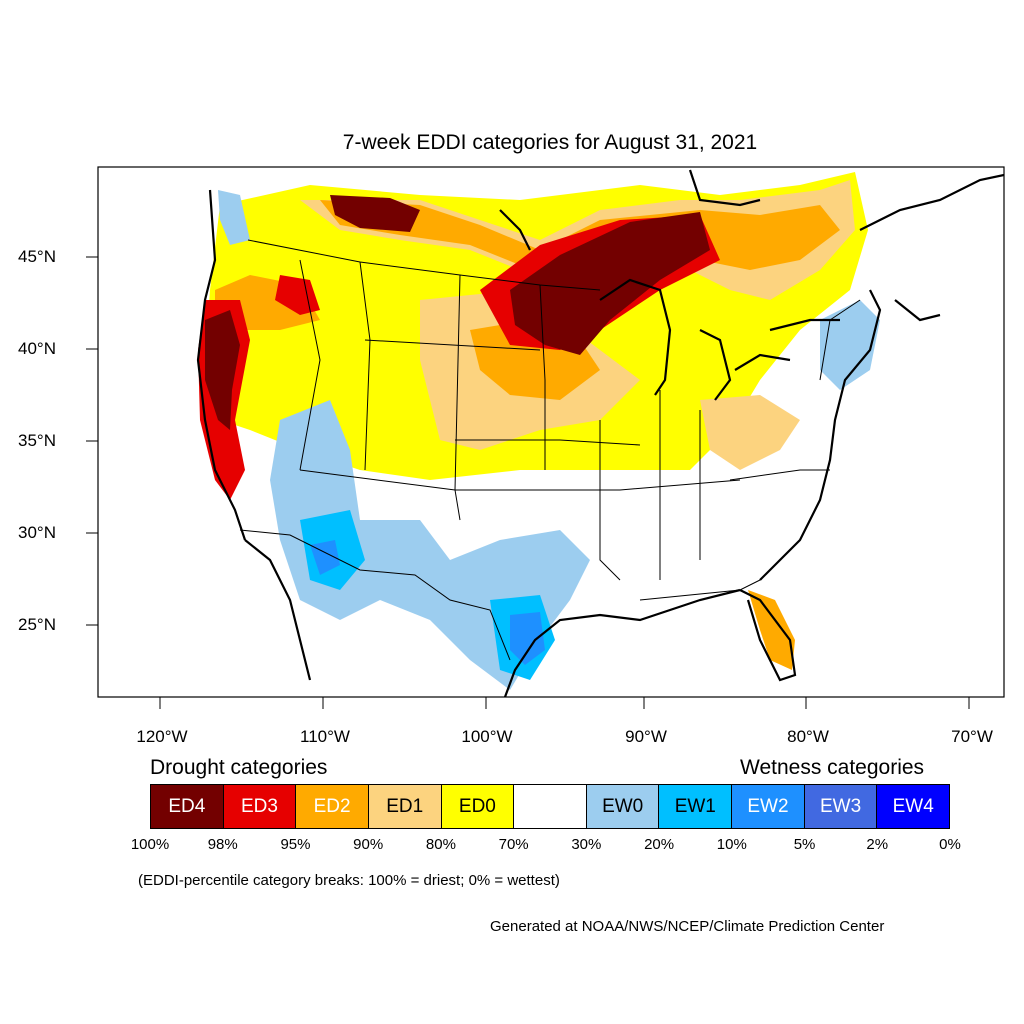 The width and height of the screenshot is (1024, 1024). I want to click on legend-box-ew4: EW4, so click(913, 806).